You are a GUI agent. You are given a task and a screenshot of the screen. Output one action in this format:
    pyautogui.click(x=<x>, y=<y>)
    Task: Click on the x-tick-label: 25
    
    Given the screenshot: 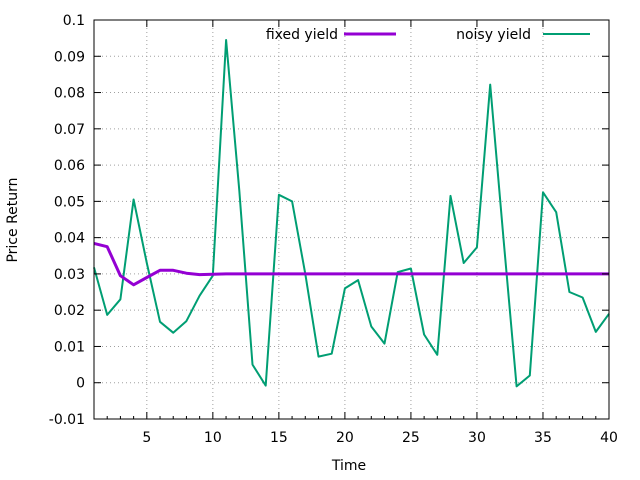 What is the action you would take?
    pyautogui.click(x=411, y=438)
    